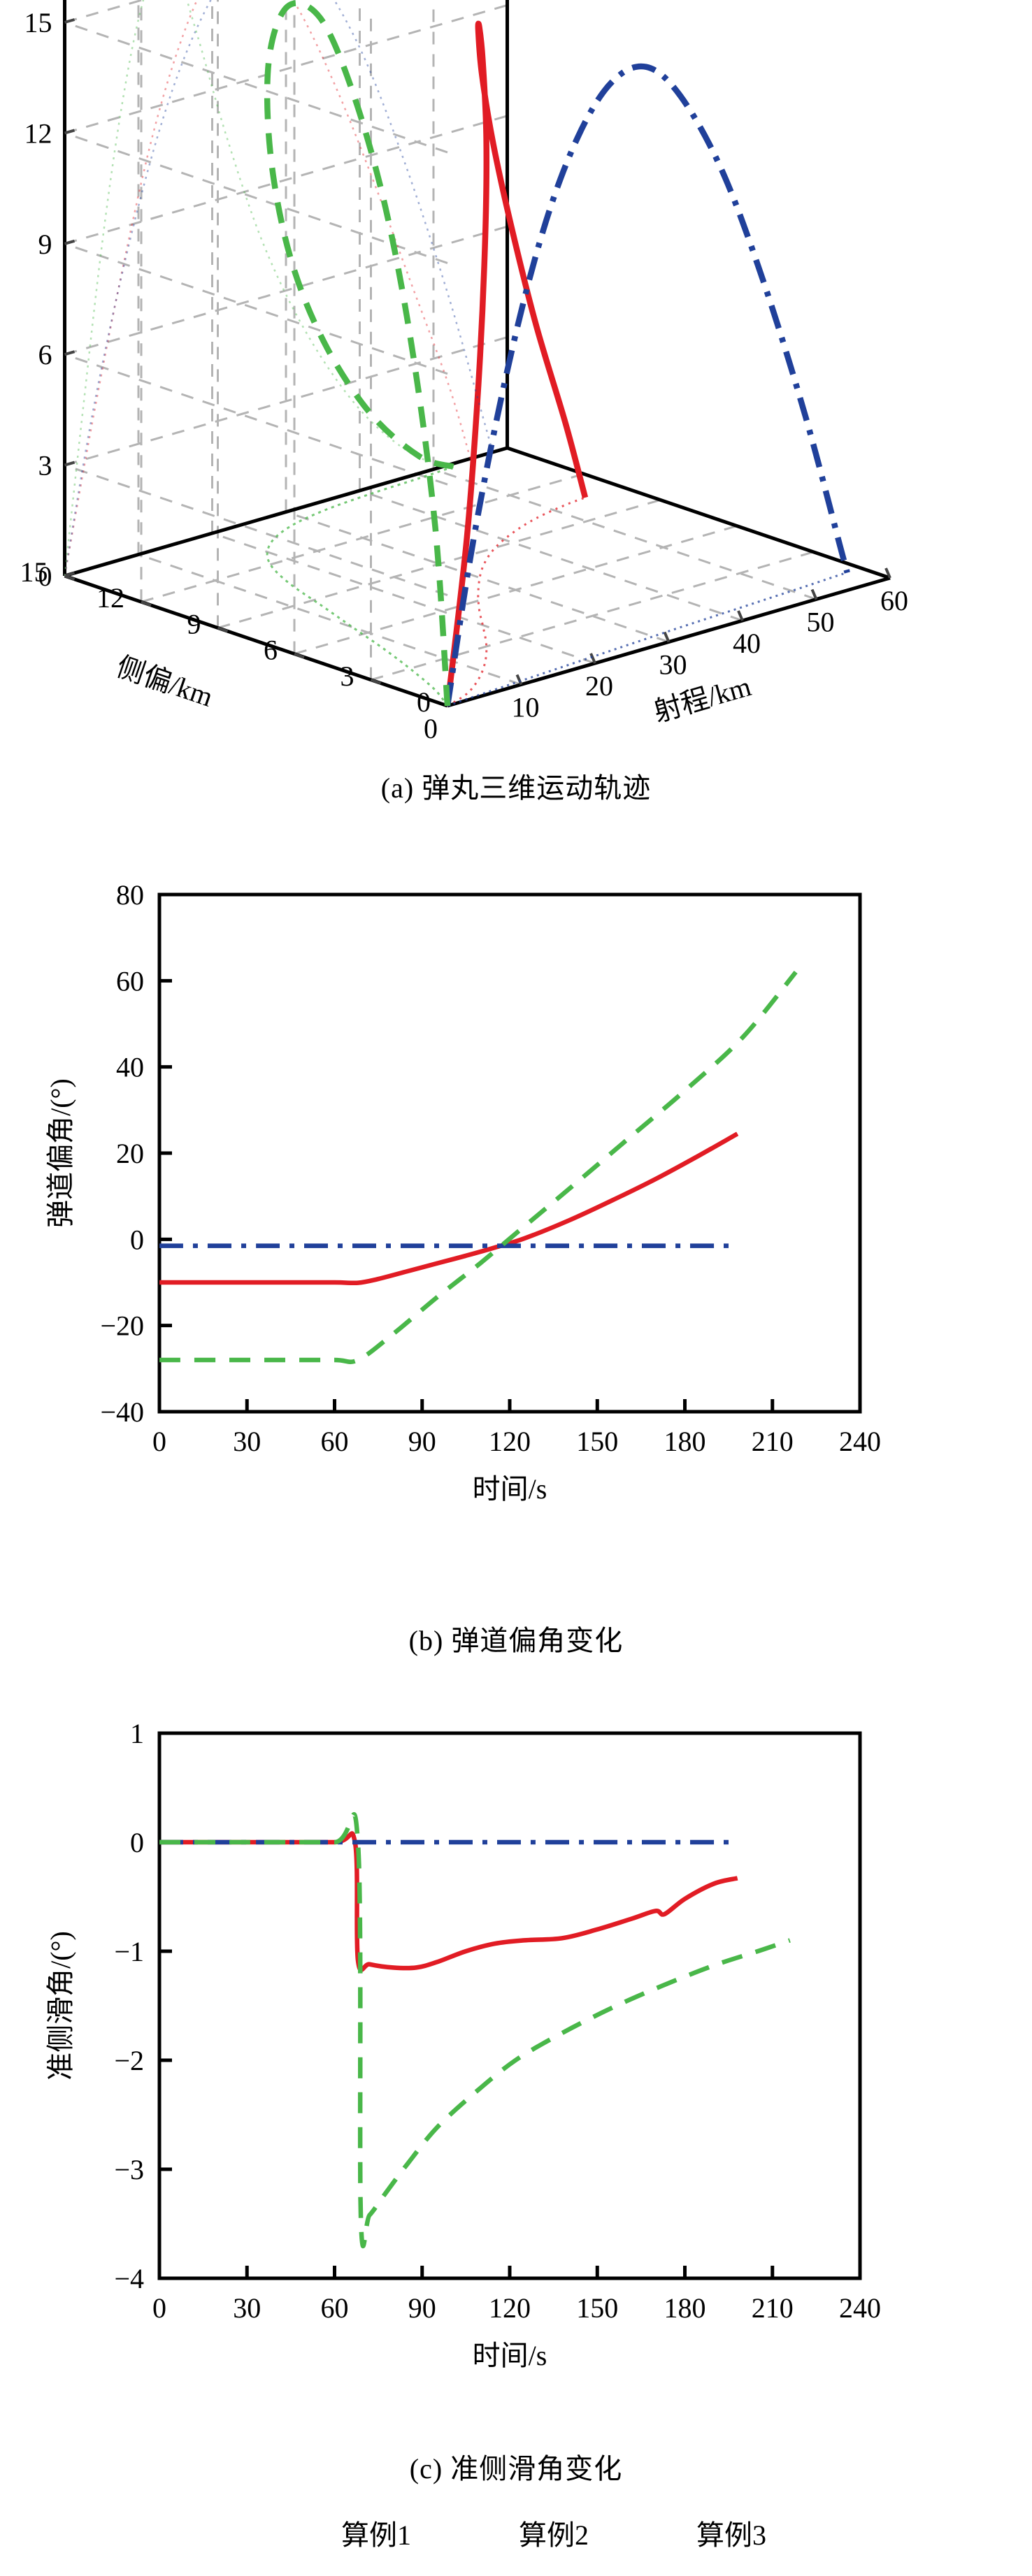  Describe the element at coordinates (34, 572) in the screenshot. I see `y-tick-label: 15` at that location.